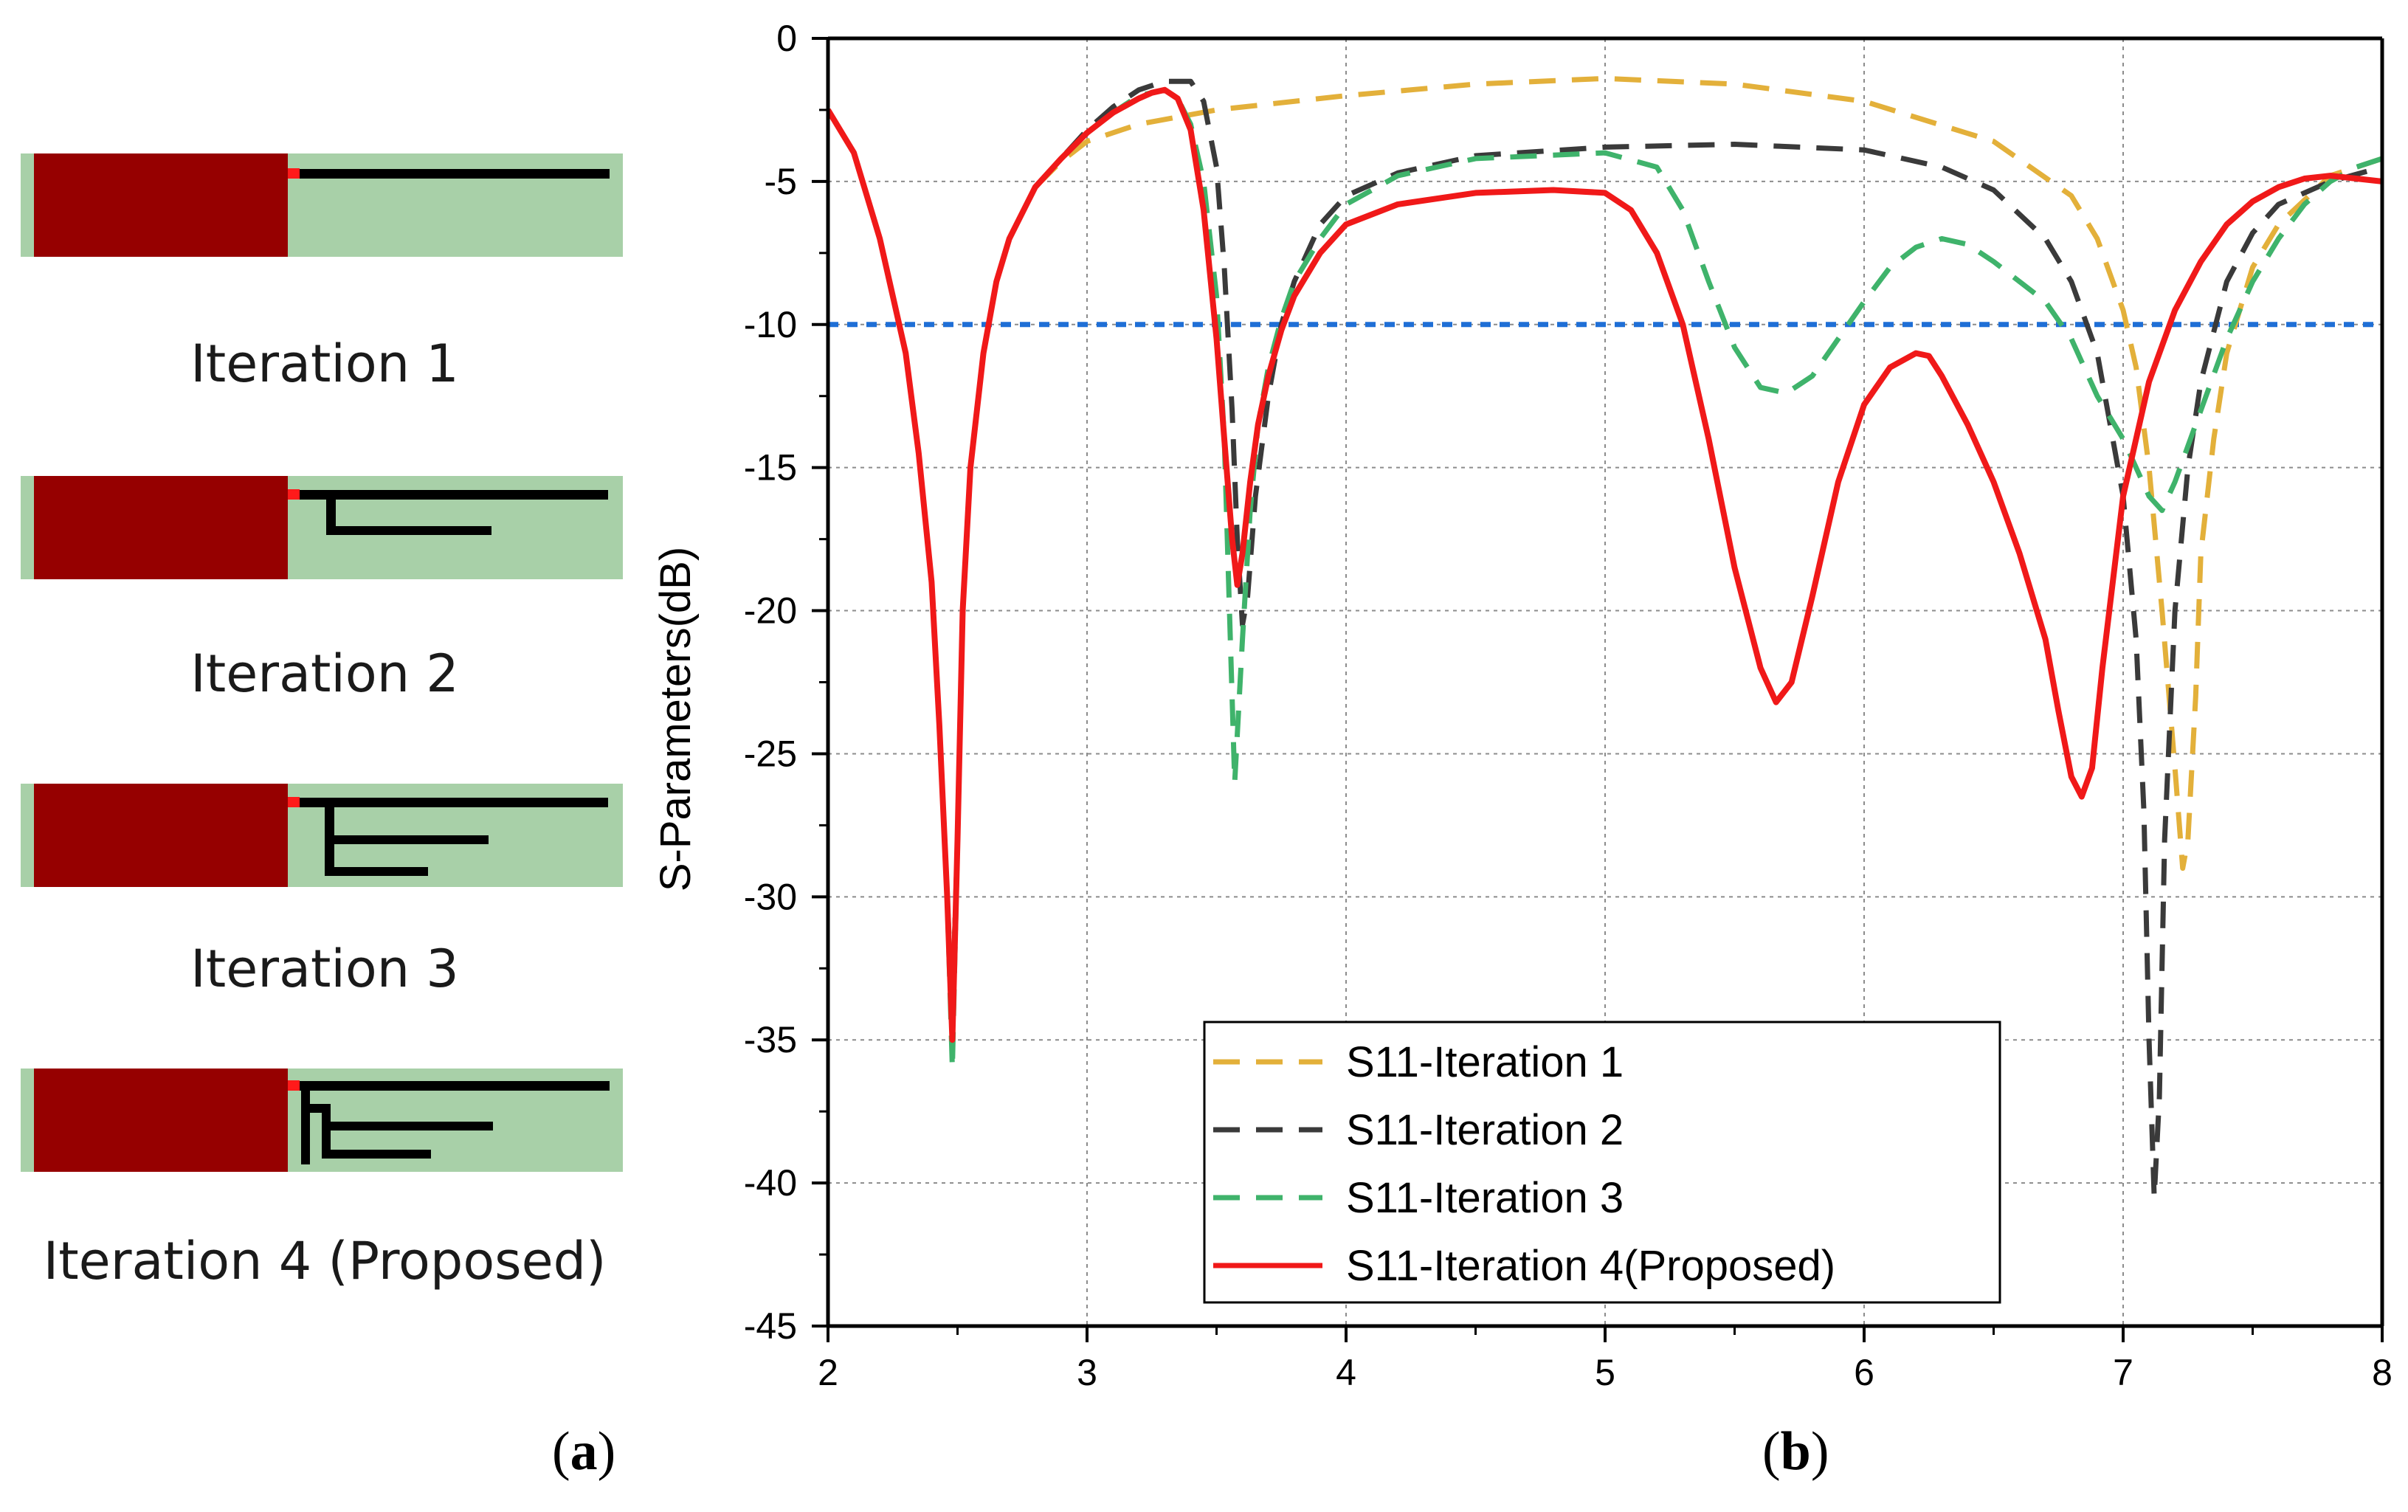  Describe the element at coordinates (1605, 1373) in the screenshot. I see `x-tick-label: 5` at that location.